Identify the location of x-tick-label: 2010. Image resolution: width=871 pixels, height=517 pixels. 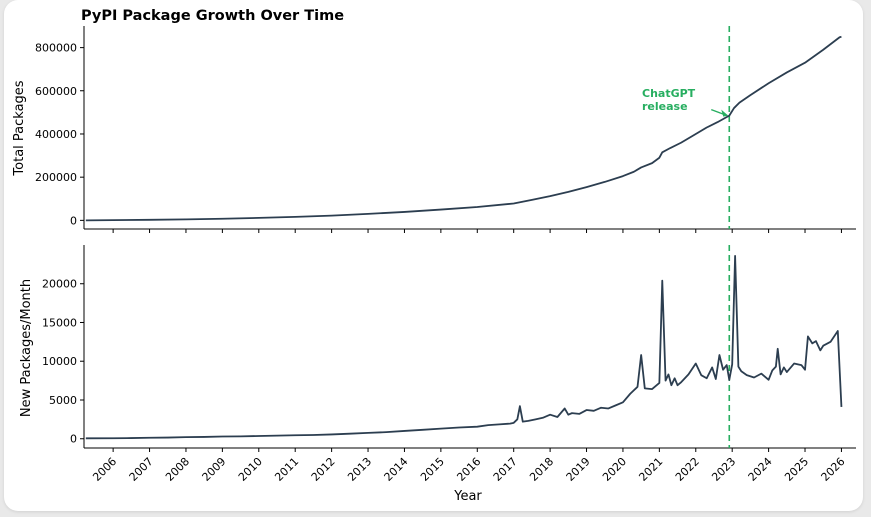
(250, 469).